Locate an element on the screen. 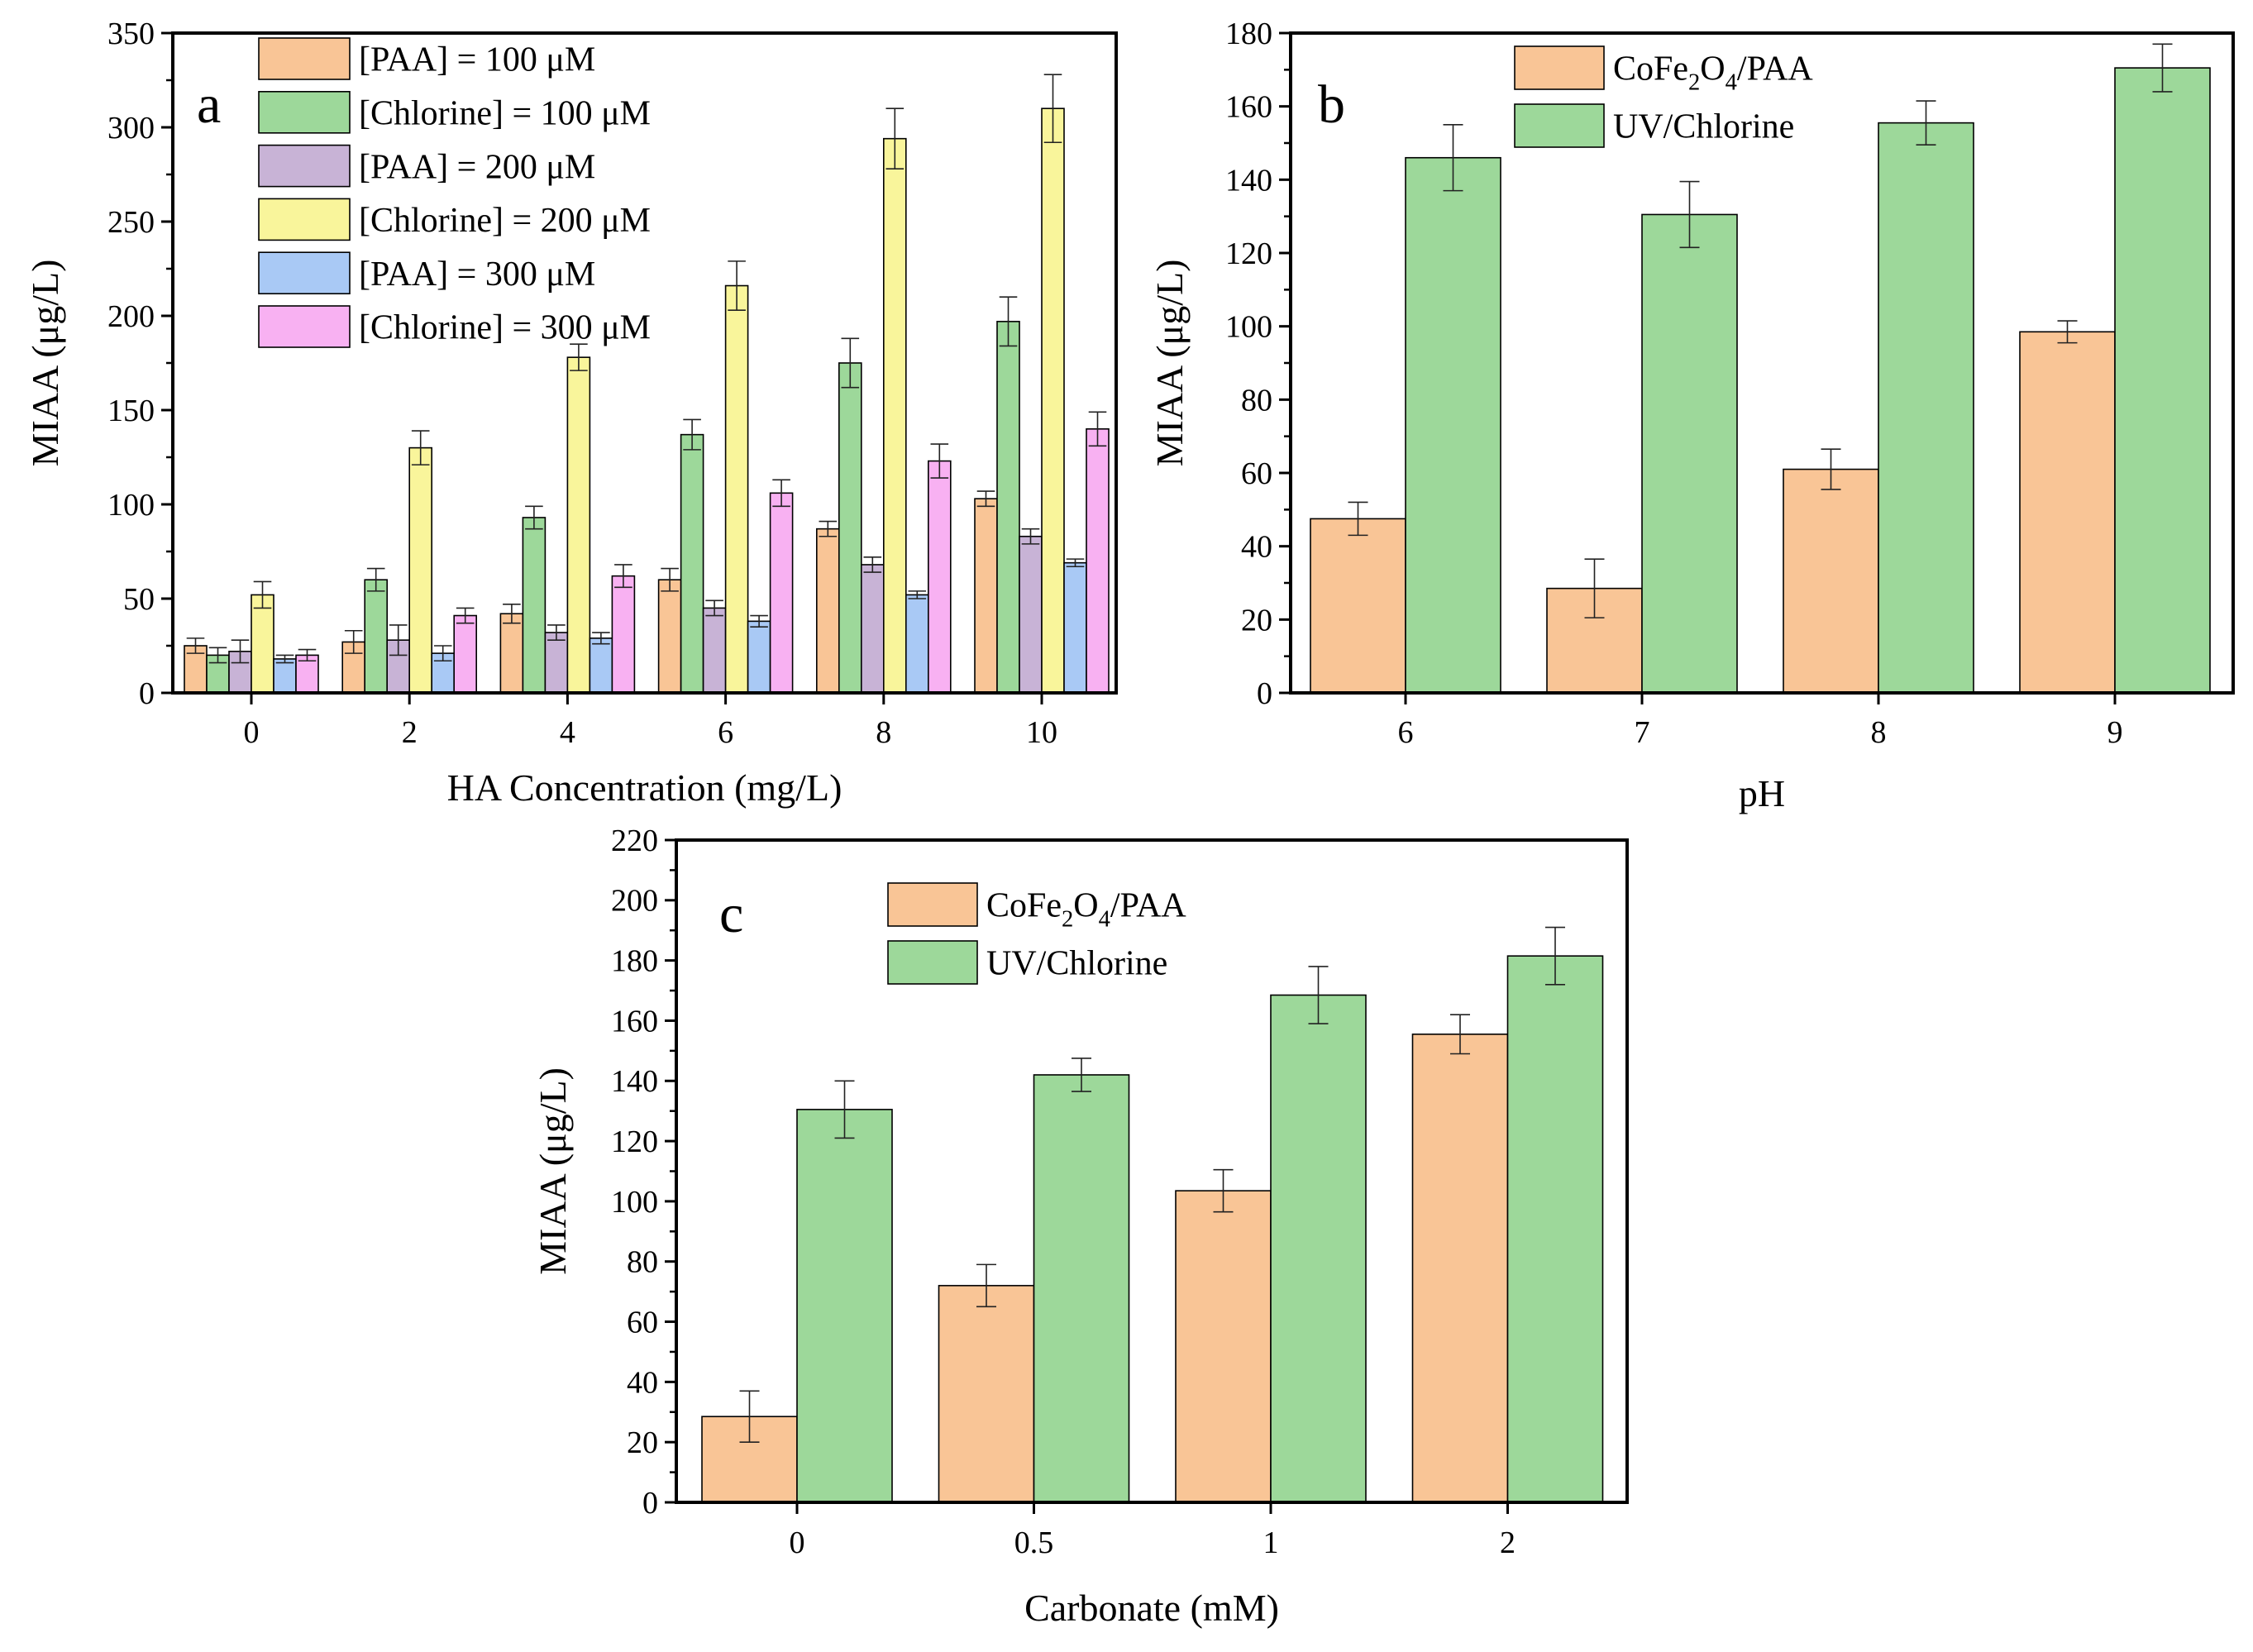 The height and width of the screenshot is (1652, 2253). legend-label: CoFe2​O4​/PAA is located at coordinates (1086, 910).